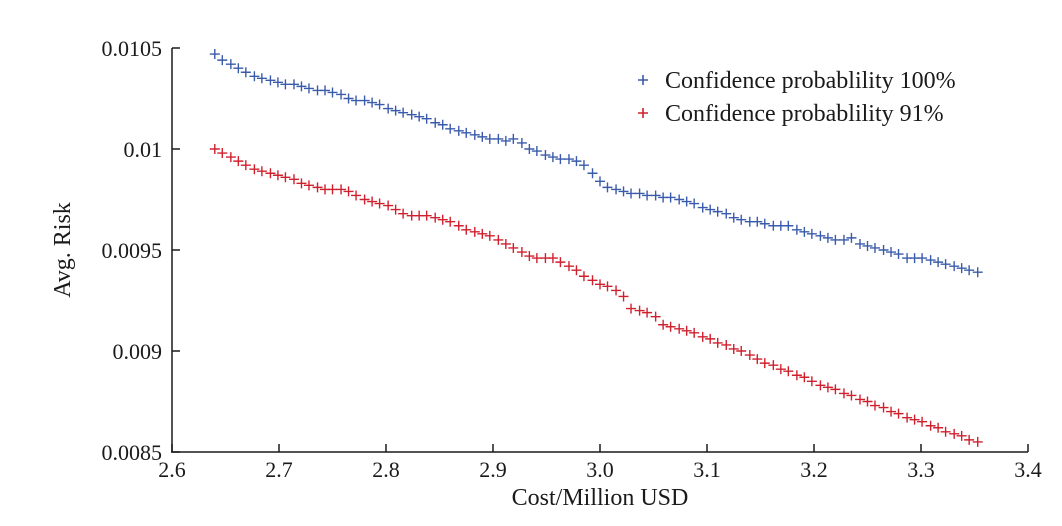 The image size is (1062, 526). I want to click on x-tick-label: 3.2, so click(814, 469).